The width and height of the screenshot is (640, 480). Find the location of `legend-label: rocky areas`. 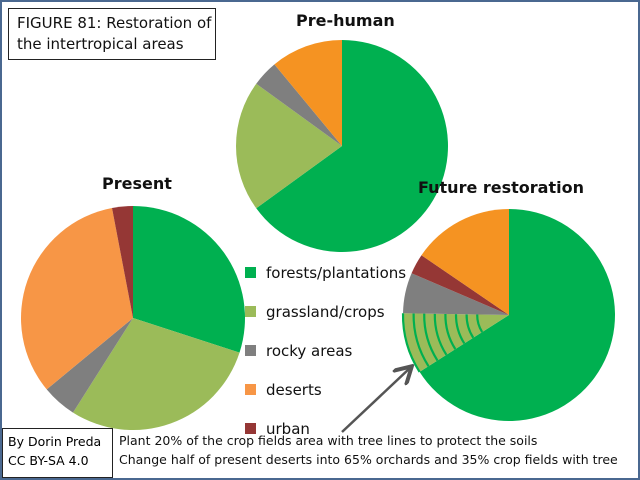

legend-label: rocky areas is located at coordinates (309, 350).